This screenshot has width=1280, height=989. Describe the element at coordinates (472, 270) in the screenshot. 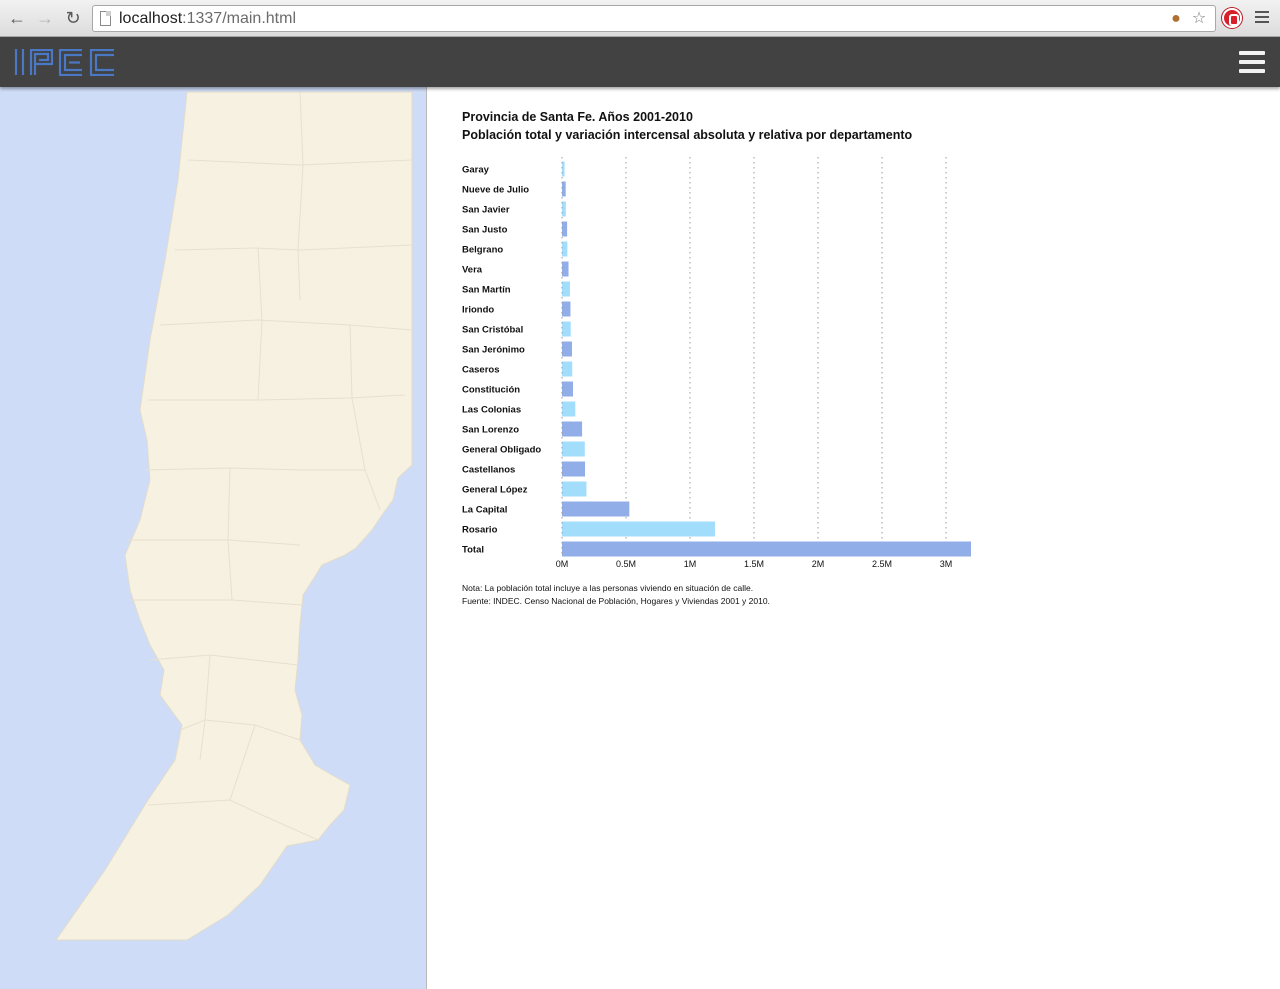

I see `row-label: Vera` at that location.